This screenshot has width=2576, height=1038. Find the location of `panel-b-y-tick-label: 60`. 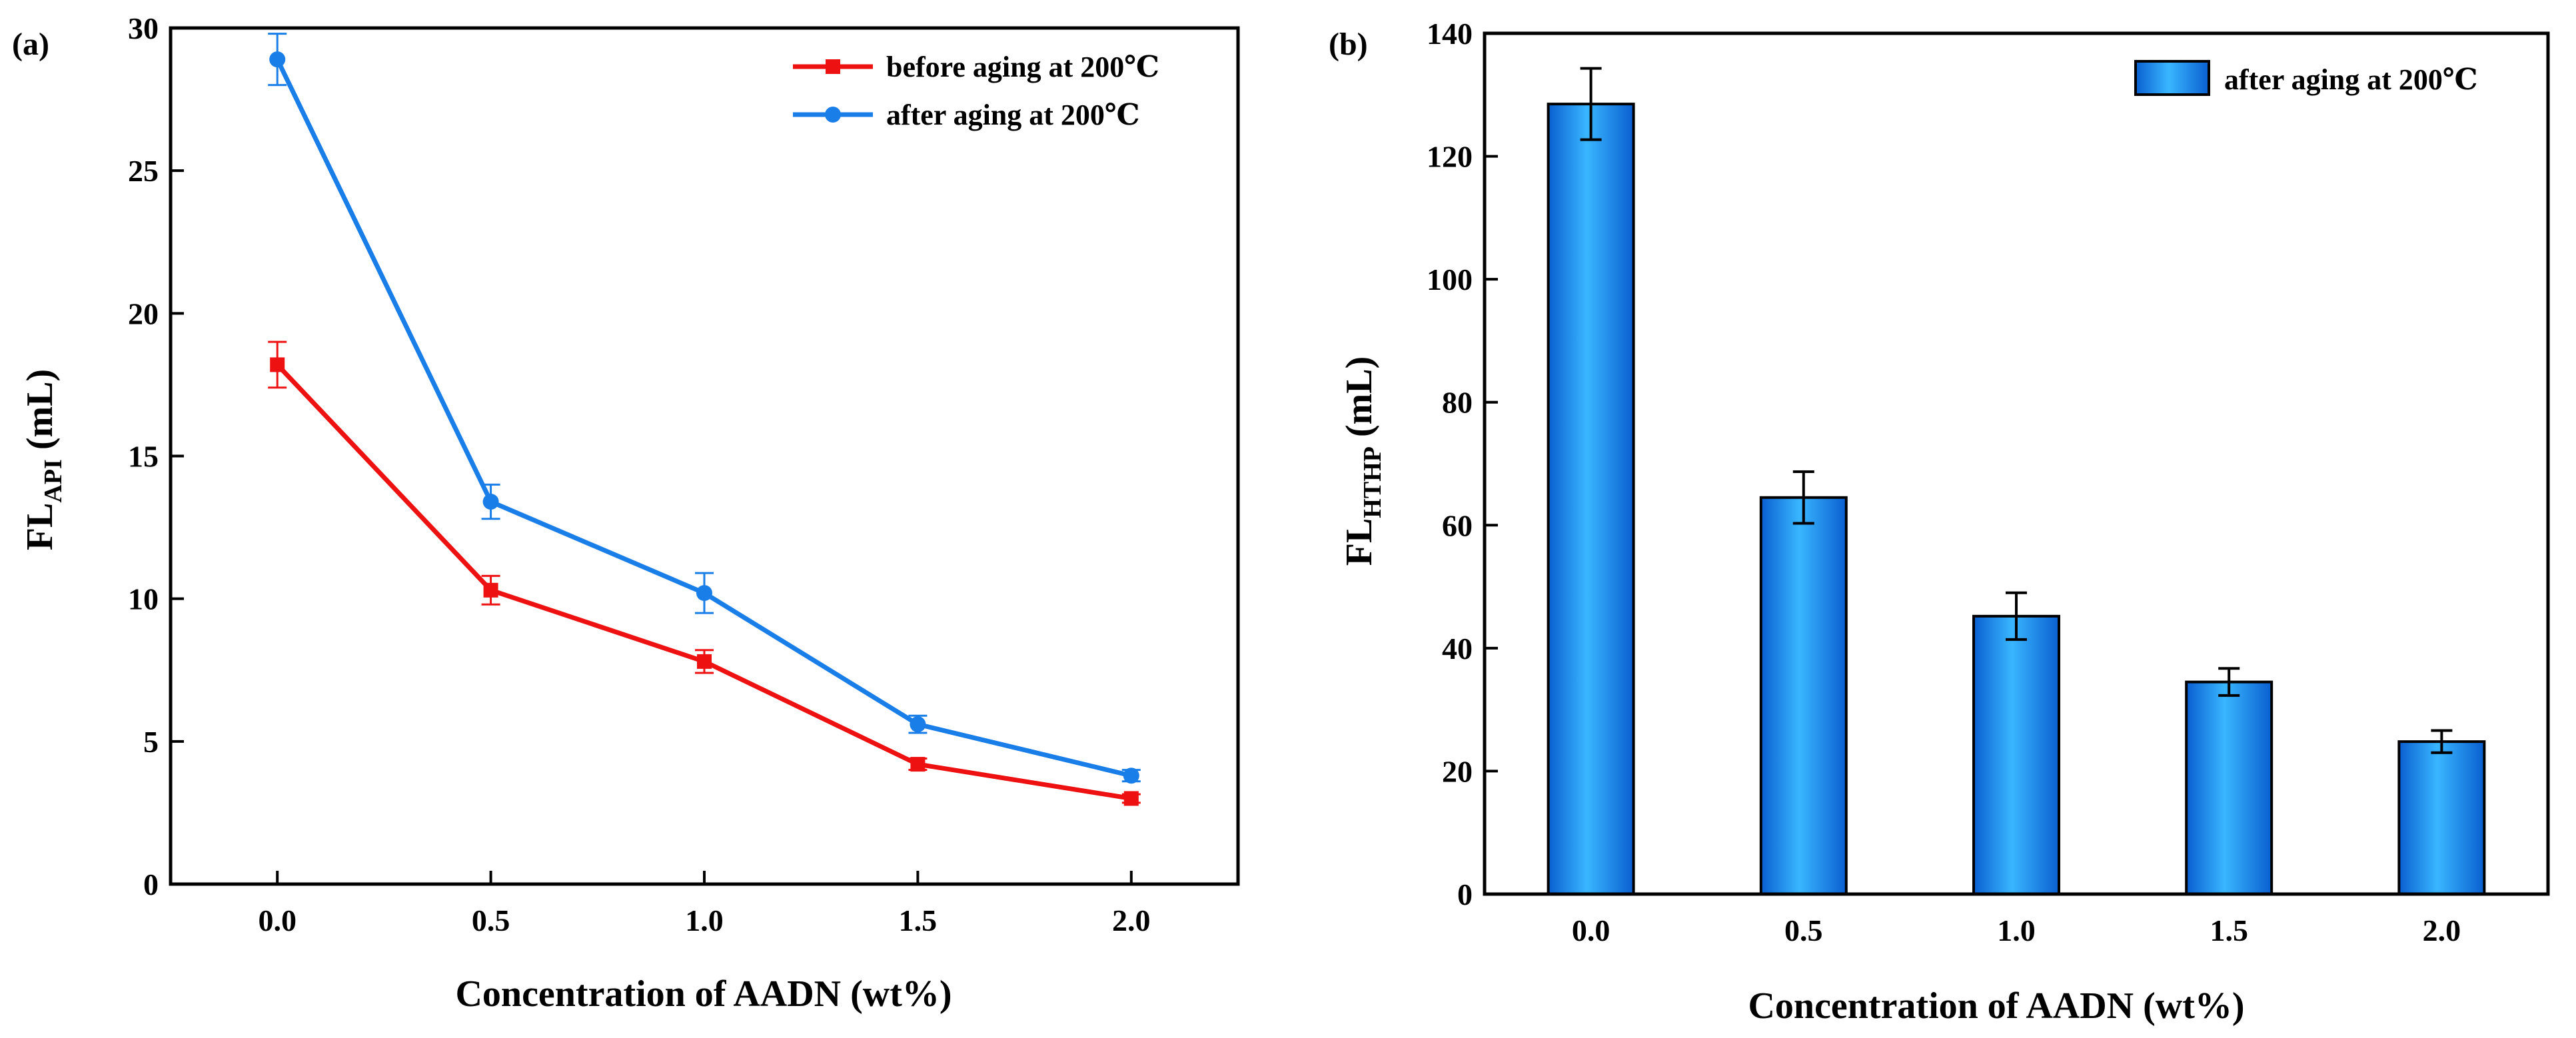

panel-b-y-tick-label: 60 is located at coordinates (1458, 525).